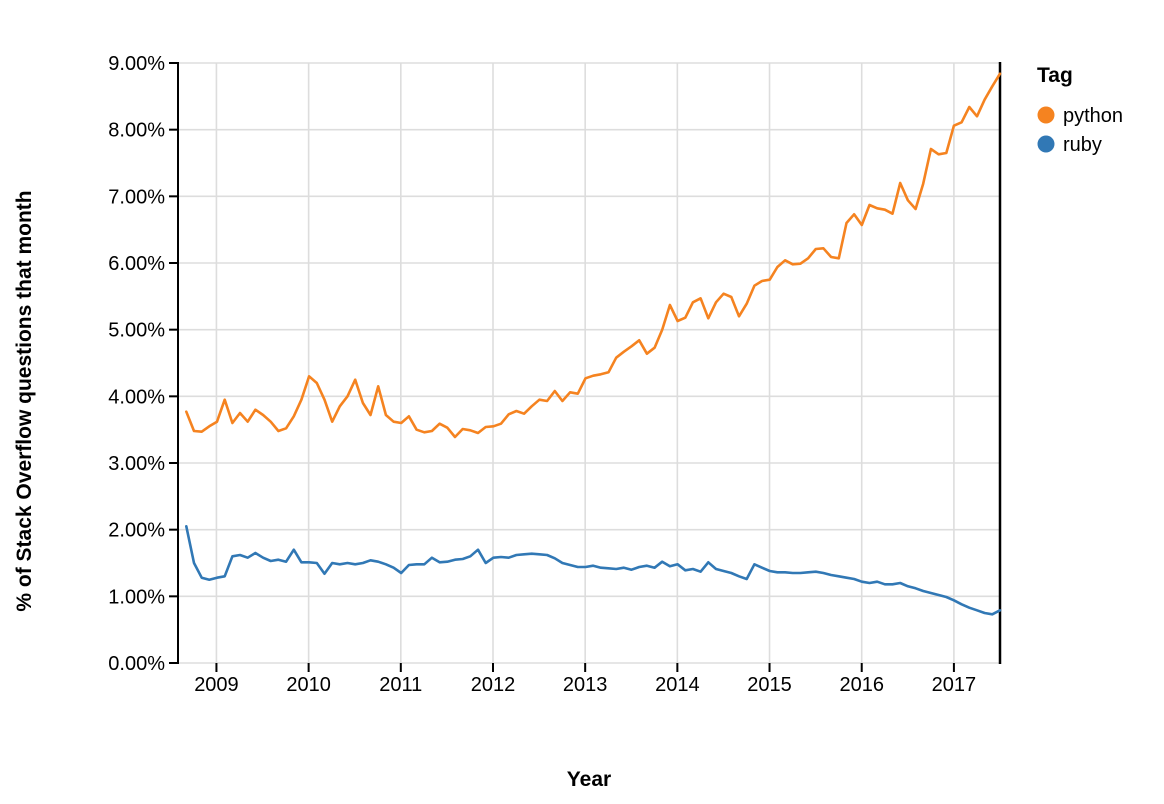 Image resolution: width=1164 pixels, height=804 pixels. What do you see at coordinates (136, 331) in the screenshot?
I see `y-tick-label: 5.00%` at bounding box center [136, 331].